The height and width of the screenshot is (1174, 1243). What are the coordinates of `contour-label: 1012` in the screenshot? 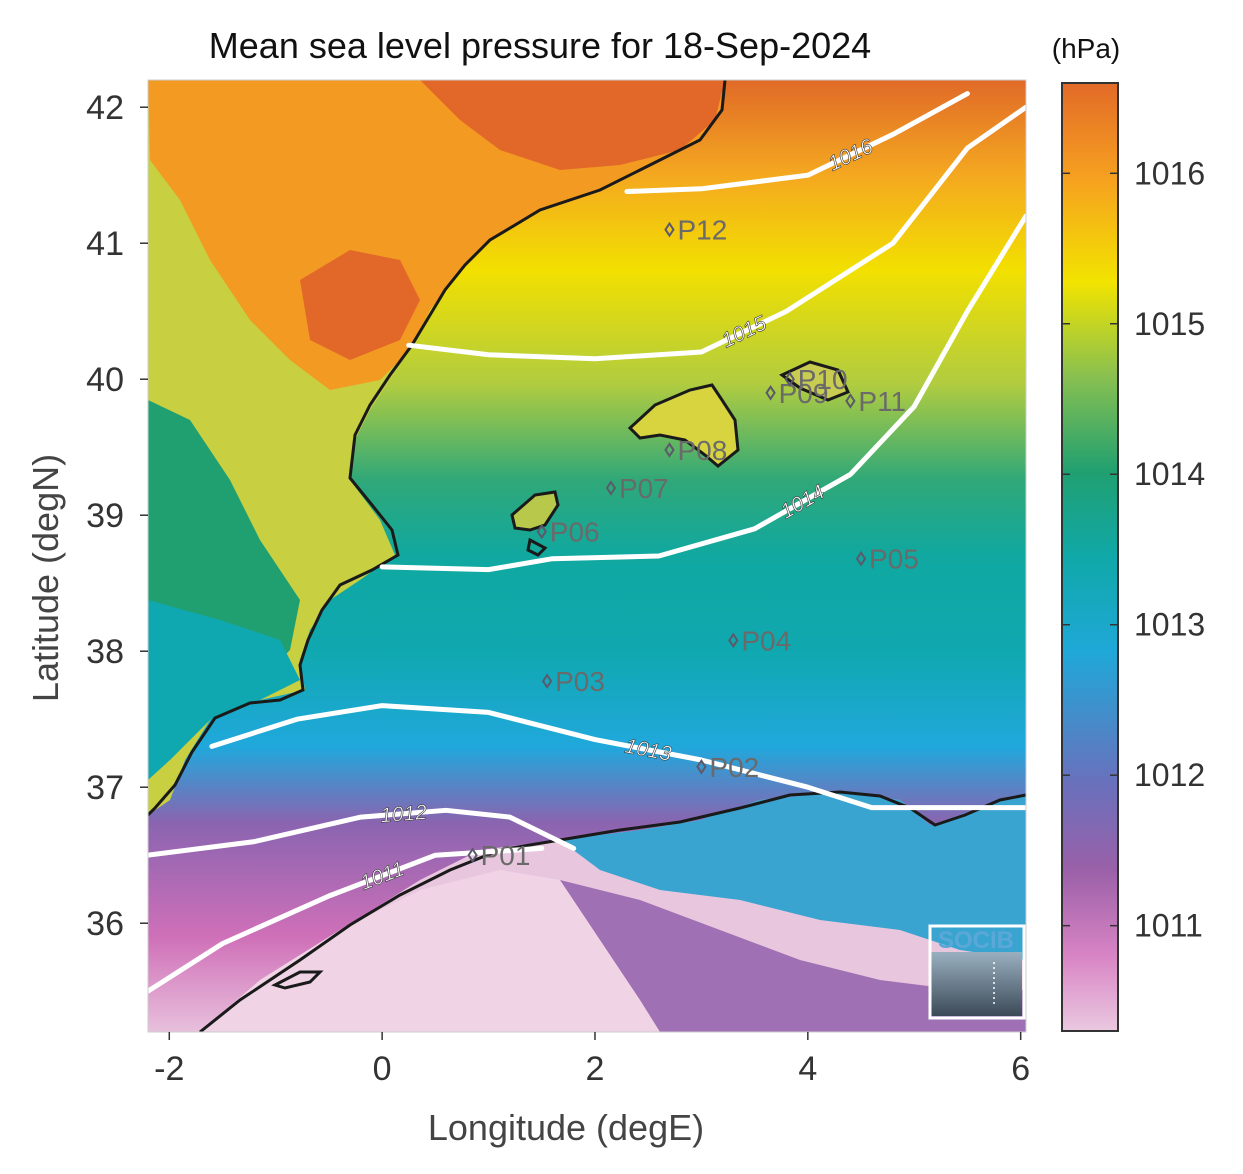 It's located at (403, 814).